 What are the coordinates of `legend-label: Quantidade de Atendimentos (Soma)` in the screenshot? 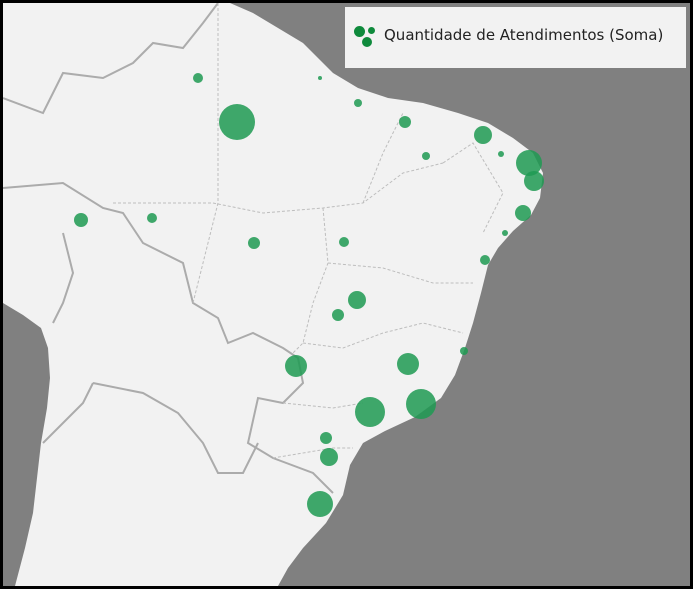 It's located at (524, 34).